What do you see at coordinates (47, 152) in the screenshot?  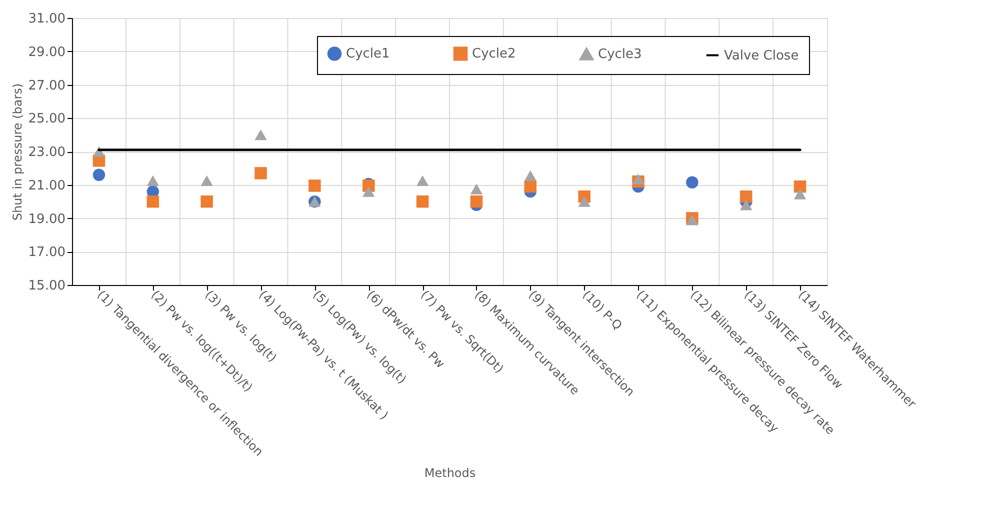 I see `y-tick-label: 23.00` at bounding box center [47, 152].